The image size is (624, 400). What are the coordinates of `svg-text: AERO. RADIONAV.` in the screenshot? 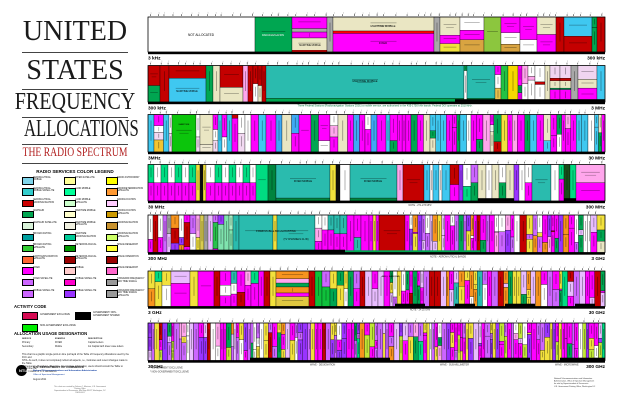 It's located at (390, 276).